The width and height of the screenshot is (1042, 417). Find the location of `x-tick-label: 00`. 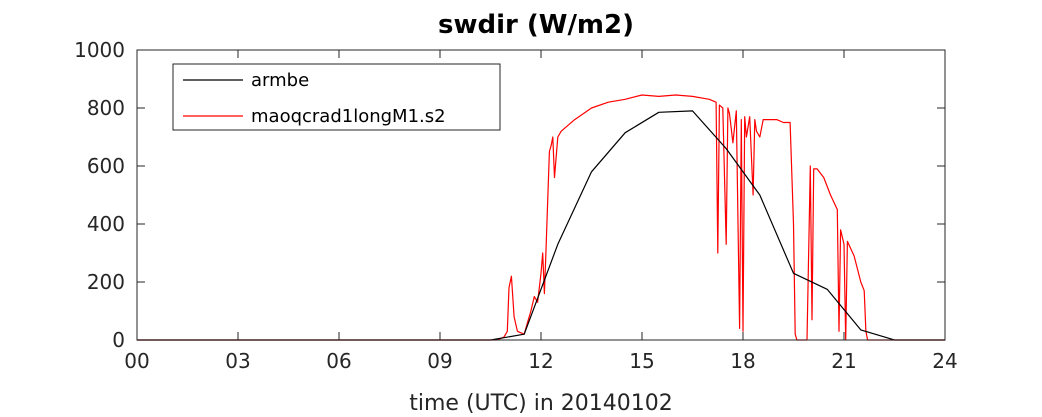

x-tick-label: 00 is located at coordinates (136, 361).